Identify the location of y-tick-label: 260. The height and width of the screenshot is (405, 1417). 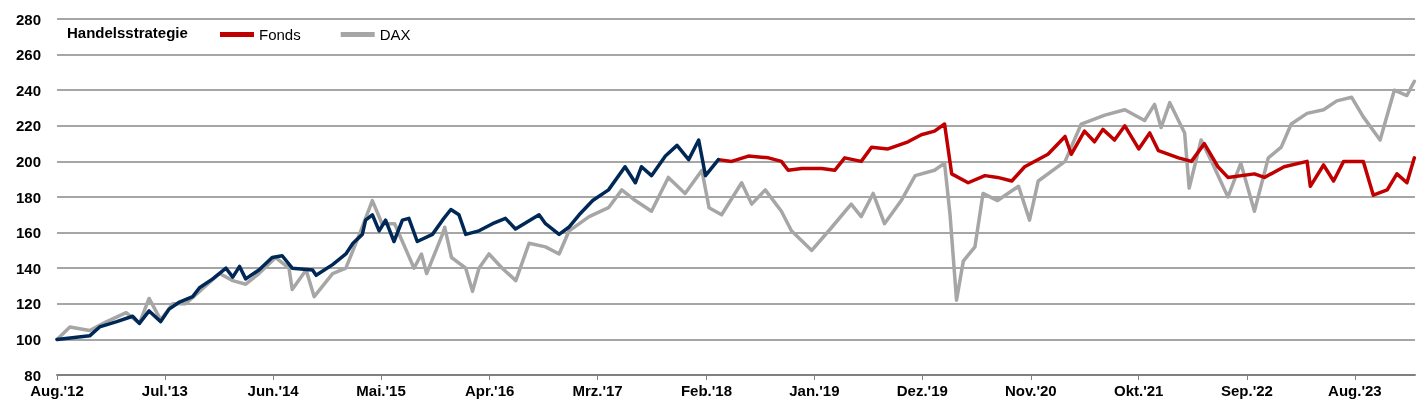
(28, 55).